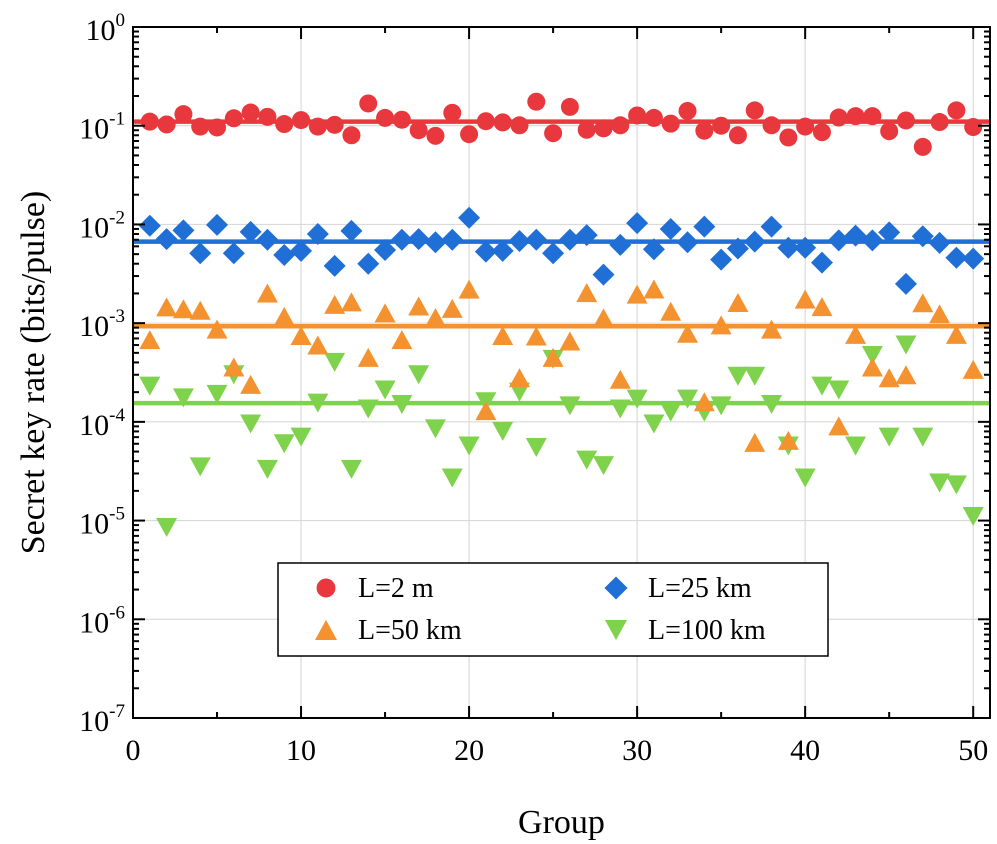 Image resolution: width=997 pixels, height=844 pixels. Describe the element at coordinates (707, 630) in the screenshot. I see `legend-label: L=100 km` at that location.